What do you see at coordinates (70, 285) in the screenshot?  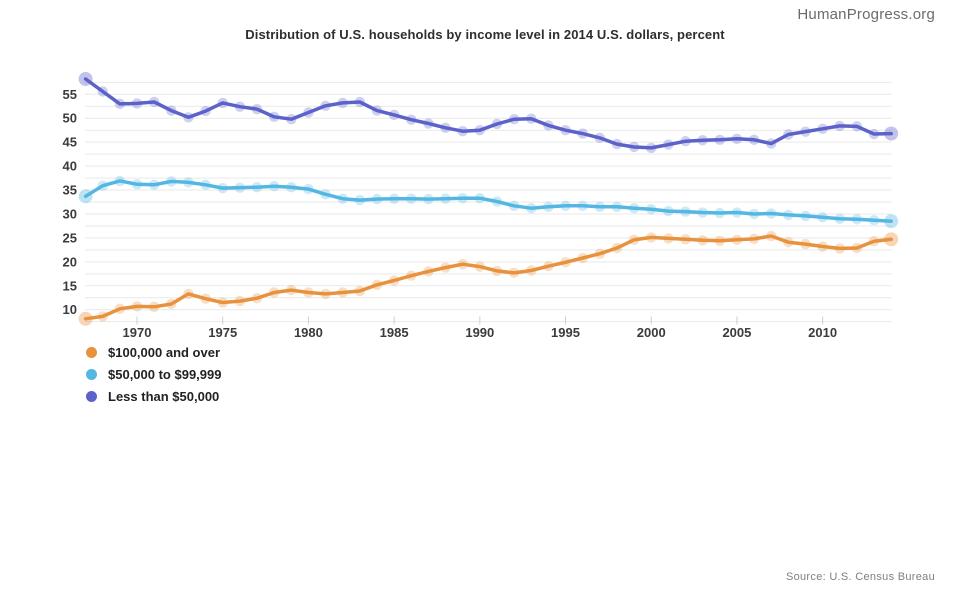 I see `y-axis-label: 15` at bounding box center [70, 285].